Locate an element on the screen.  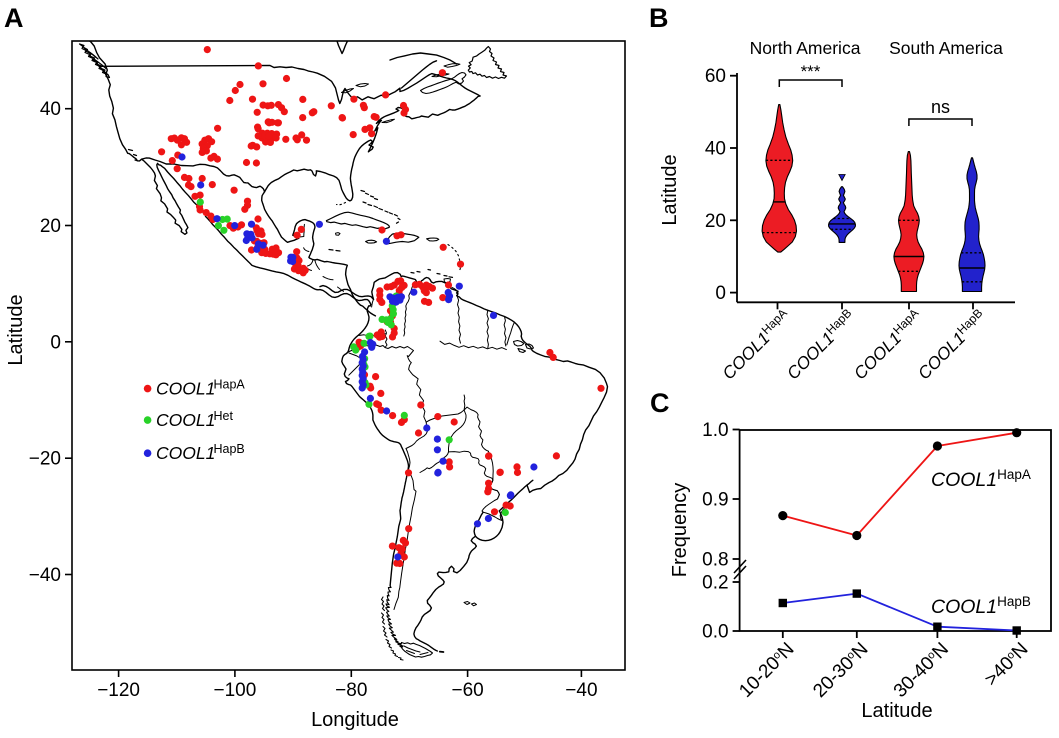
svg-text: COOL1HapA is located at coordinates (981, 479).